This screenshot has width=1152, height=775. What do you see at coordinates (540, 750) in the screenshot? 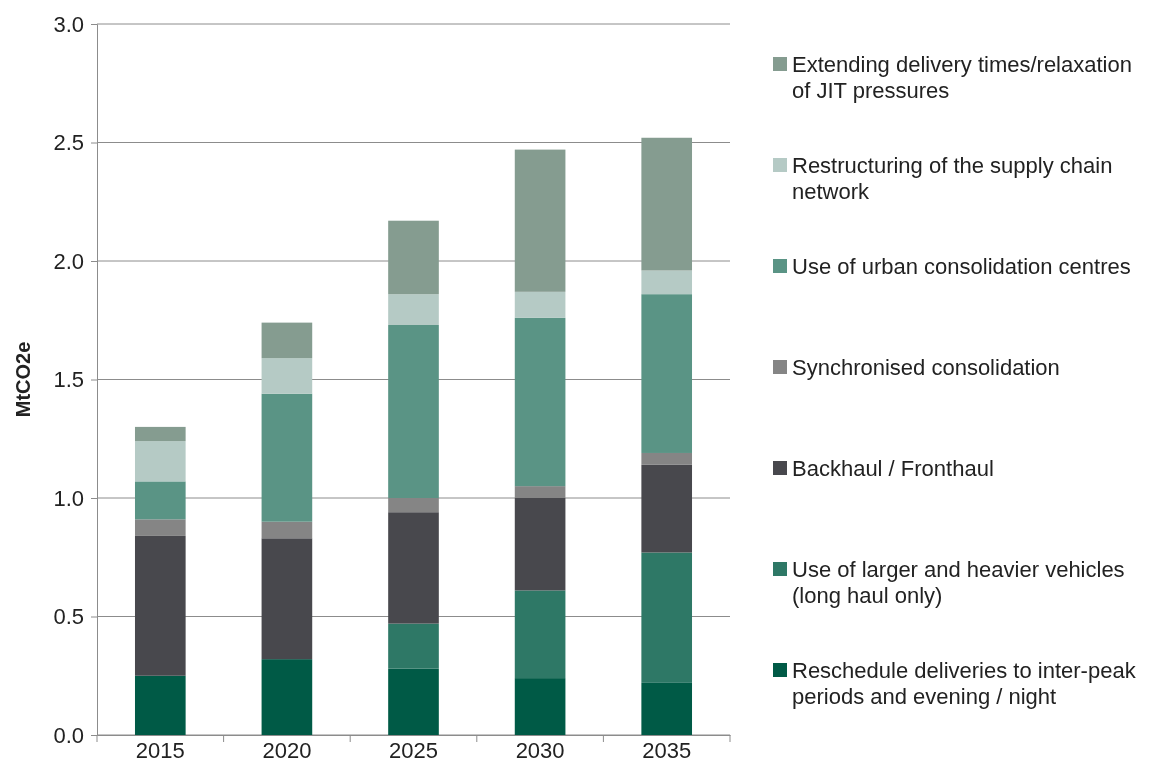
I see `x-tick-label: 2030` at bounding box center [540, 750].